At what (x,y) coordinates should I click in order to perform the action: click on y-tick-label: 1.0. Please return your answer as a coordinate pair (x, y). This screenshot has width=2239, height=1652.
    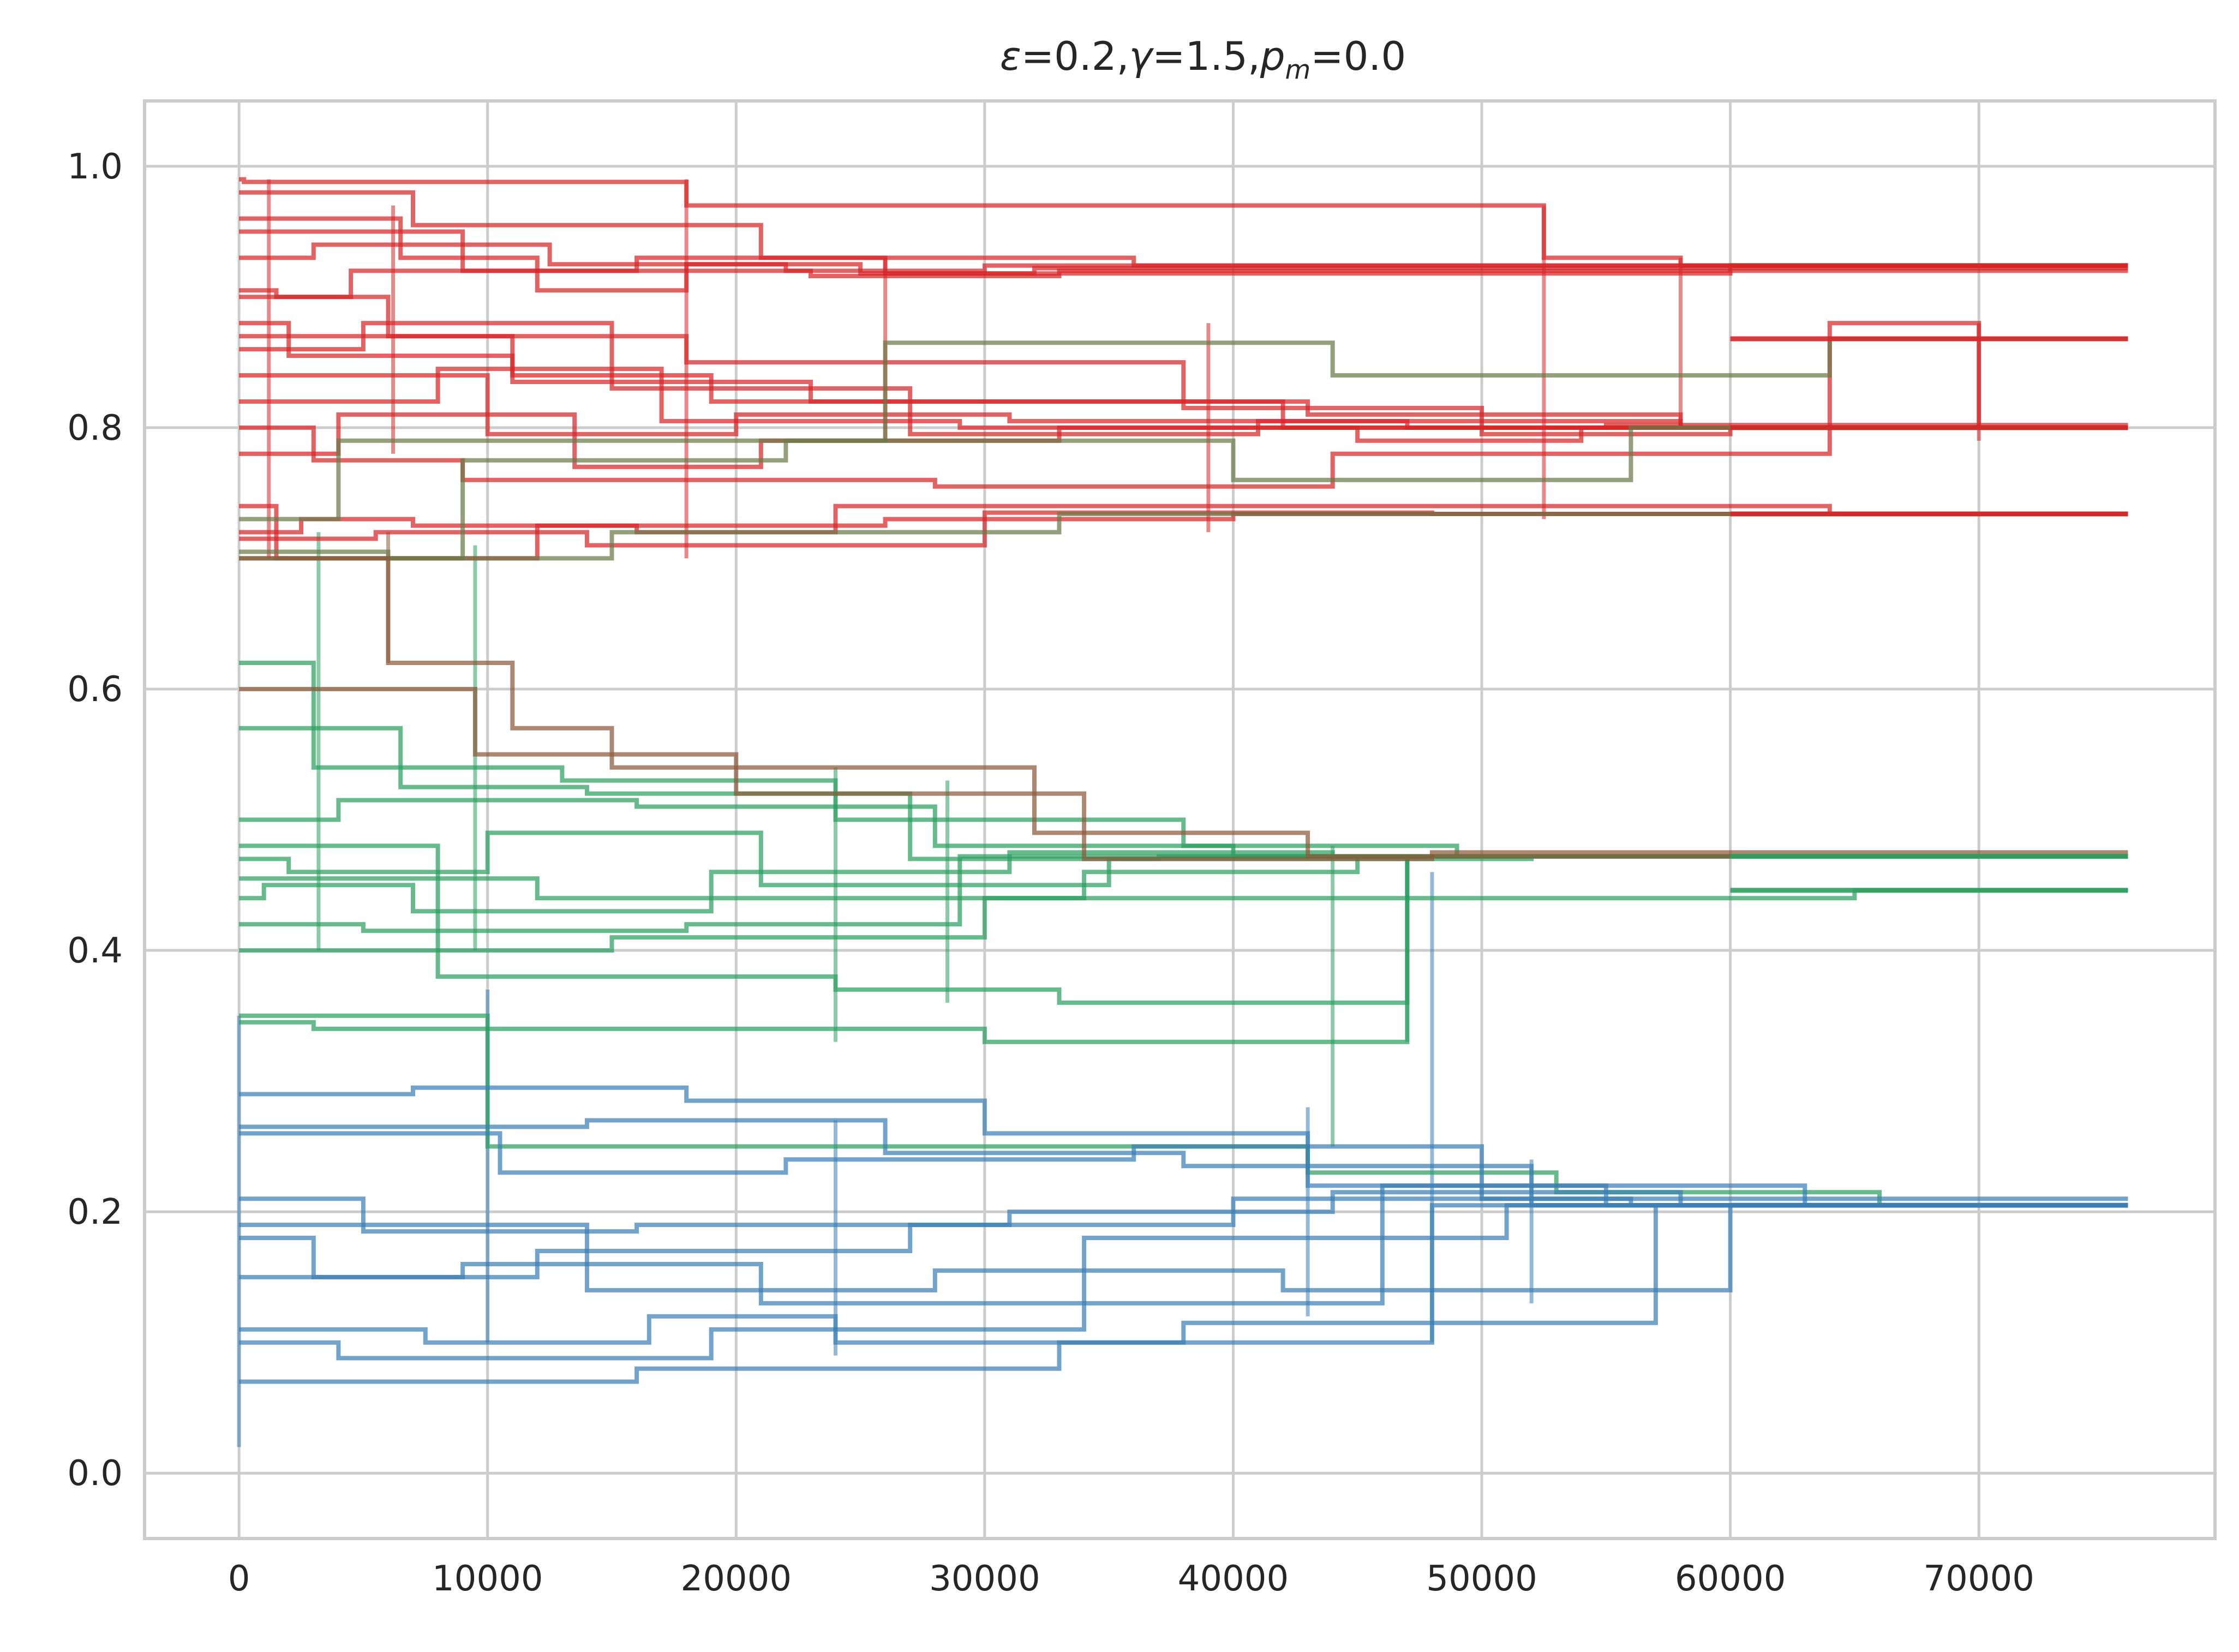
    Looking at the image, I should click on (95, 167).